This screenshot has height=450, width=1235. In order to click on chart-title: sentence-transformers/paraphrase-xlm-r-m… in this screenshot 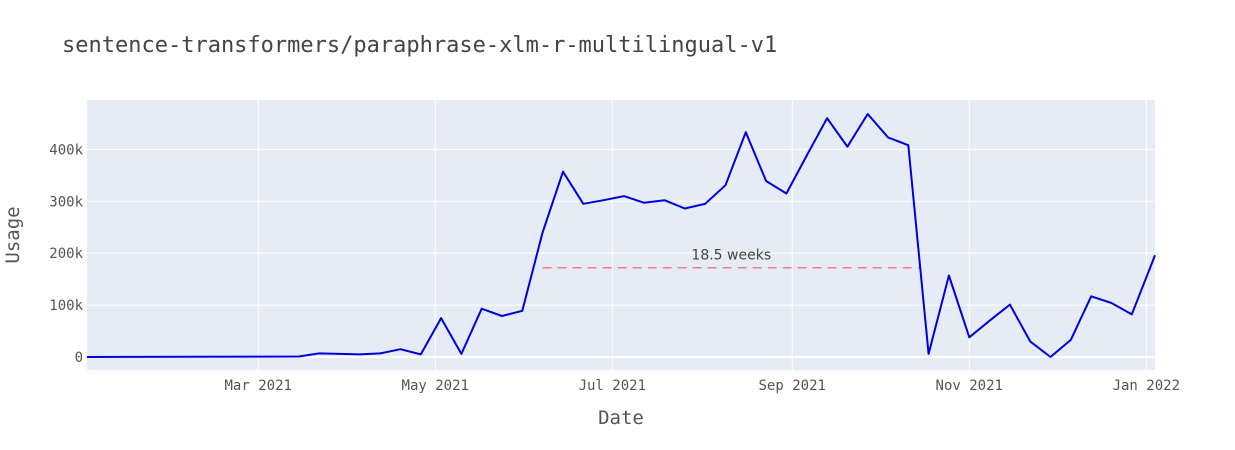, I will do `click(419, 45)`.